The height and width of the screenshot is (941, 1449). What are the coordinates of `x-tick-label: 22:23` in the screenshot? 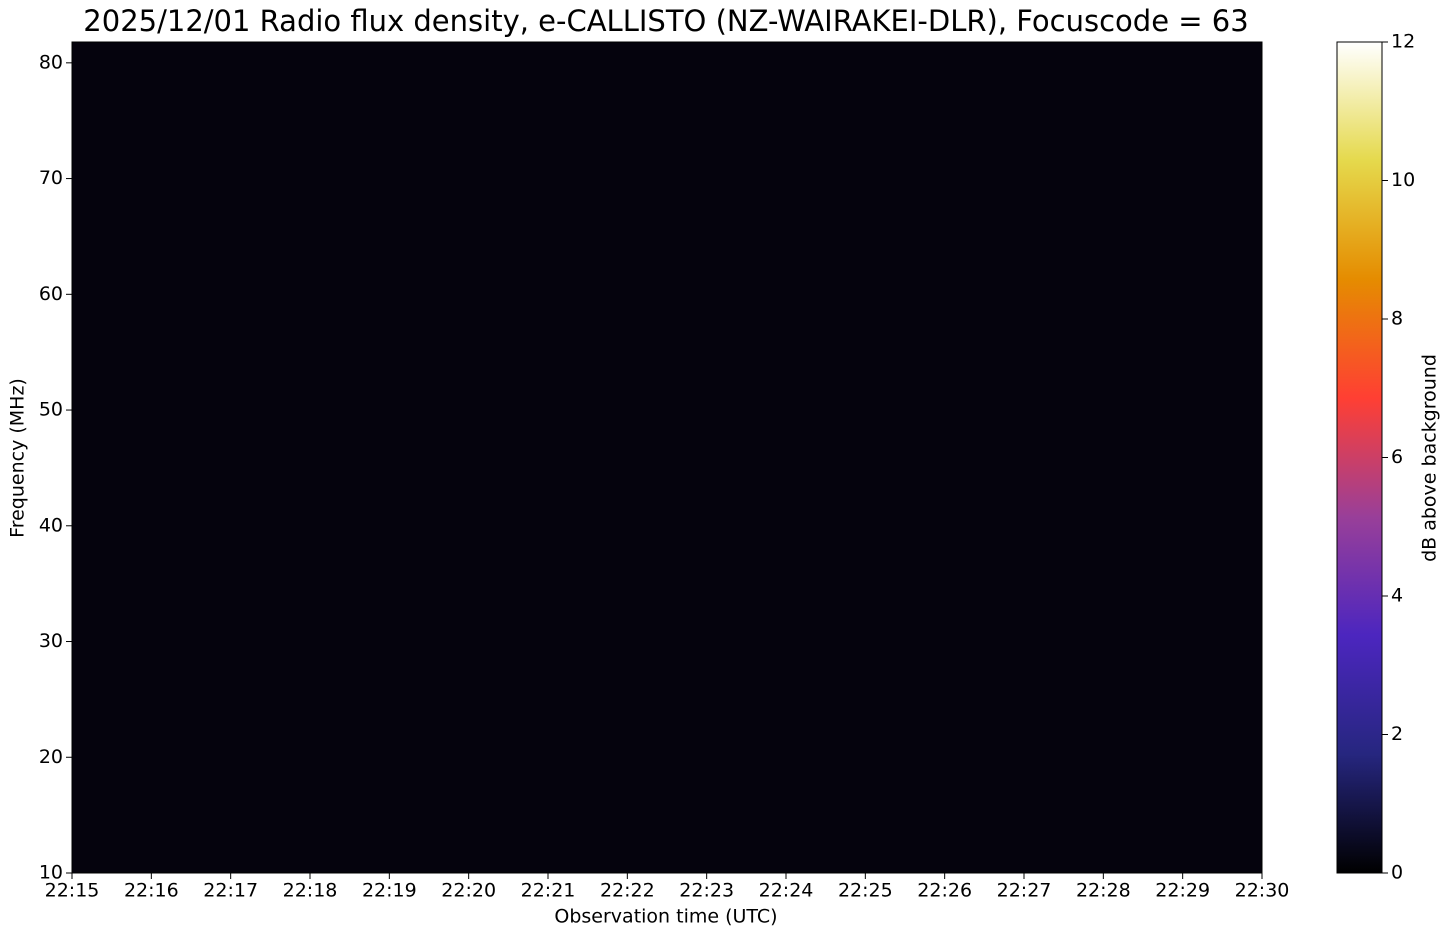 It's located at (706, 891).